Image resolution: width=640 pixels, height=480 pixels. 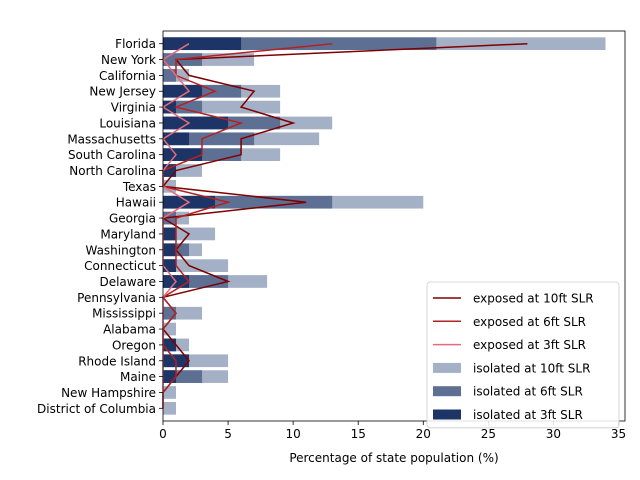 I want to click on bar-isolated-at-3ft-slr-florida, so click(x=202, y=44).